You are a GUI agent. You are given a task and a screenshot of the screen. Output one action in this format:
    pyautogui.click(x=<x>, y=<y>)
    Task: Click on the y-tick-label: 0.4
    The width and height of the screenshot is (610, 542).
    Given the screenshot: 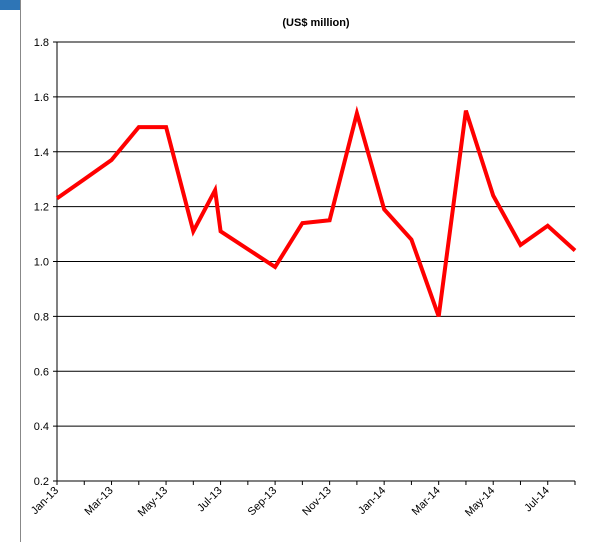 What is the action you would take?
    pyautogui.click(x=41, y=427)
    